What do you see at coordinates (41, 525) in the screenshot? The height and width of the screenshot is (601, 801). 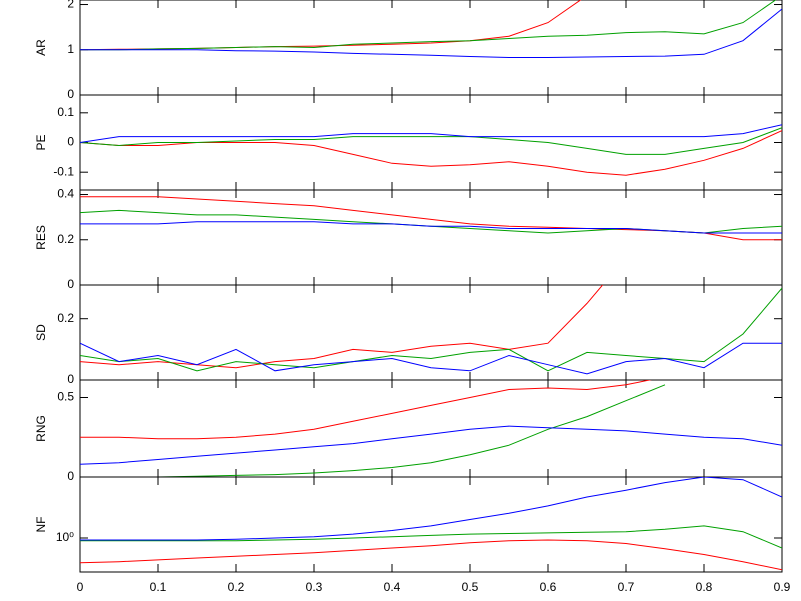 I see `y-axis-label: NF` at bounding box center [41, 525].